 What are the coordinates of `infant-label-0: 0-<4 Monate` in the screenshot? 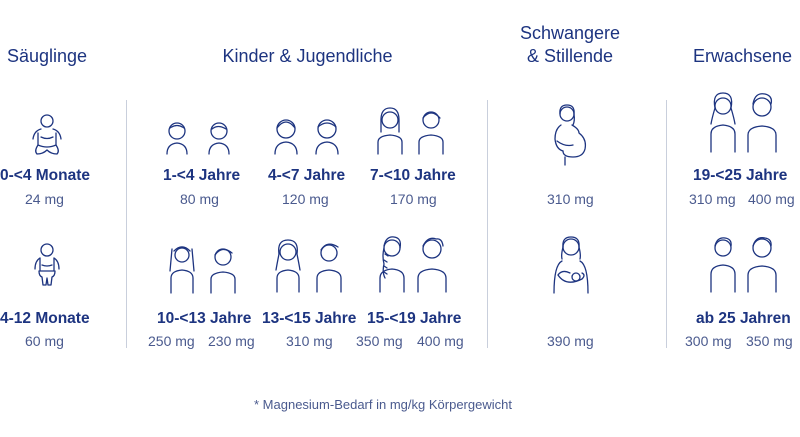 It's located at (45, 175).